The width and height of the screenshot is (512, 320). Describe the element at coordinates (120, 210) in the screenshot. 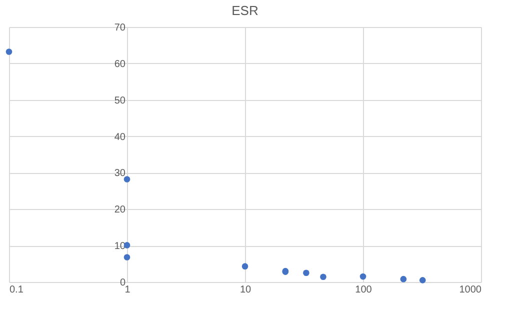

I see `y-tick-label: 20` at that location.